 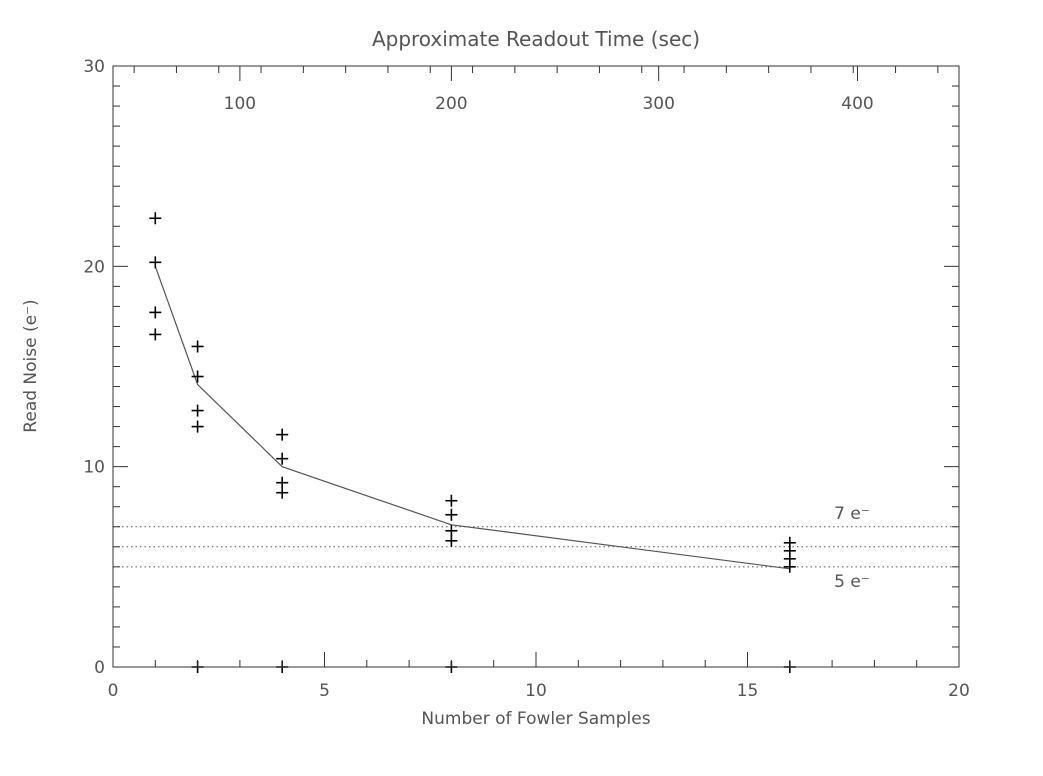 What do you see at coordinates (94, 468) in the screenshot?
I see `y-tick-label: 10` at bounding box center [94, 468].